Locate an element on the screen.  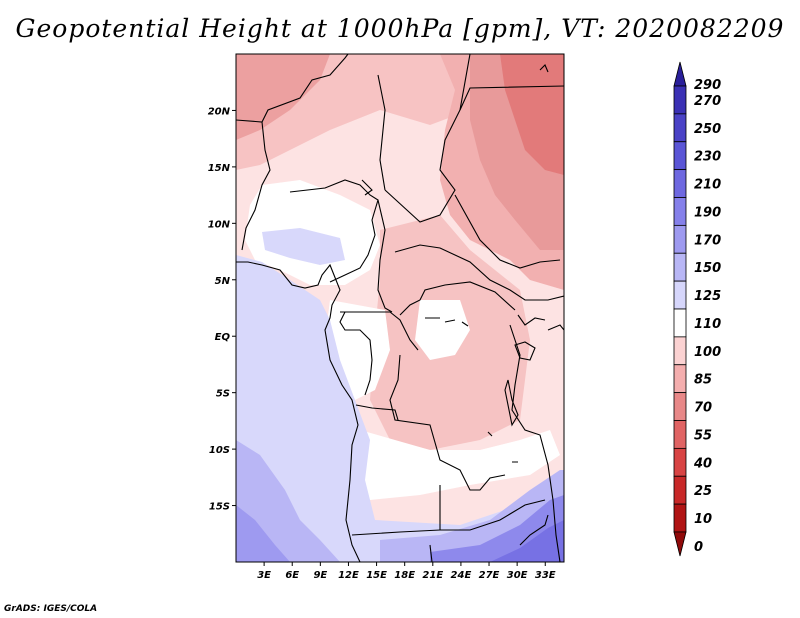
colorbar-label: 100 is located at coordinates (707, 352).